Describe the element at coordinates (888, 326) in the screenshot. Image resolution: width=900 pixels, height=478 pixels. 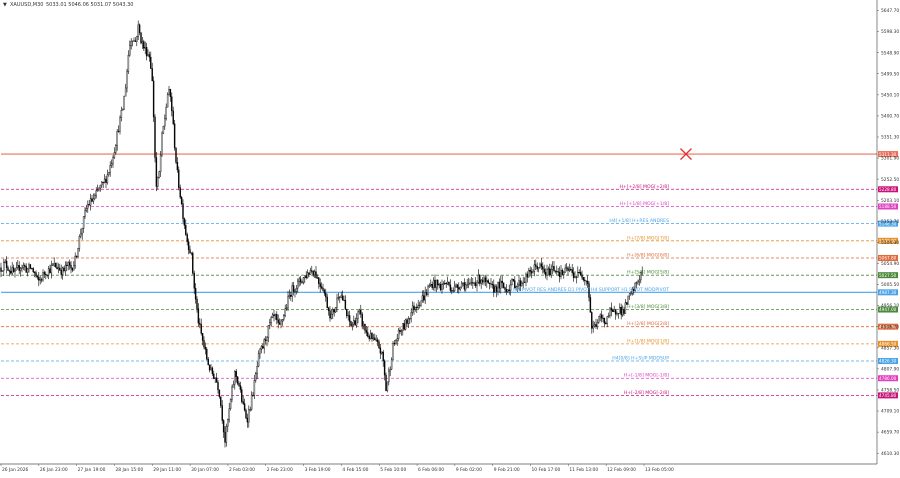
I see `svg-text: 4906.80` at that location.